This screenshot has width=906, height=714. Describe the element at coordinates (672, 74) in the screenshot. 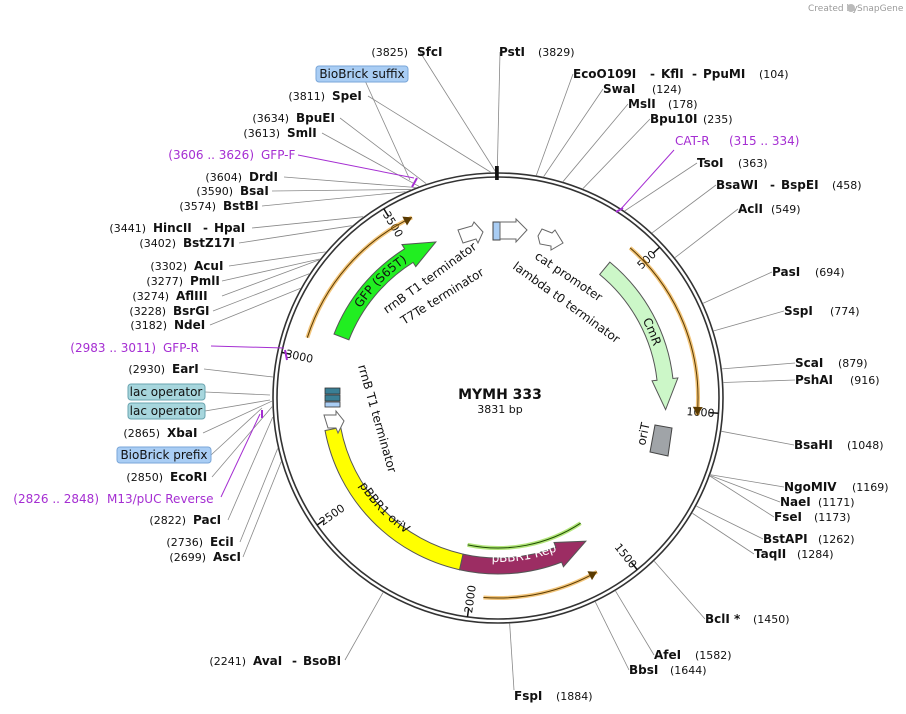

I see `enzyme-name-kfli: KflI` at that location.